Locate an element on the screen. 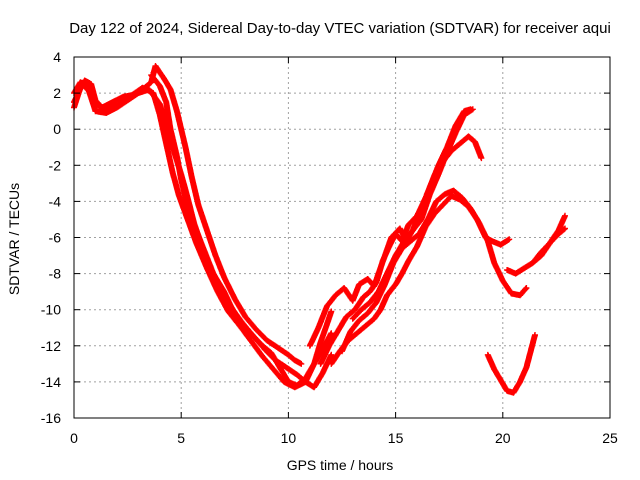 This screenshot has width=640, height=480. y-tick-label: -16 is located at coordinates (51, 418).